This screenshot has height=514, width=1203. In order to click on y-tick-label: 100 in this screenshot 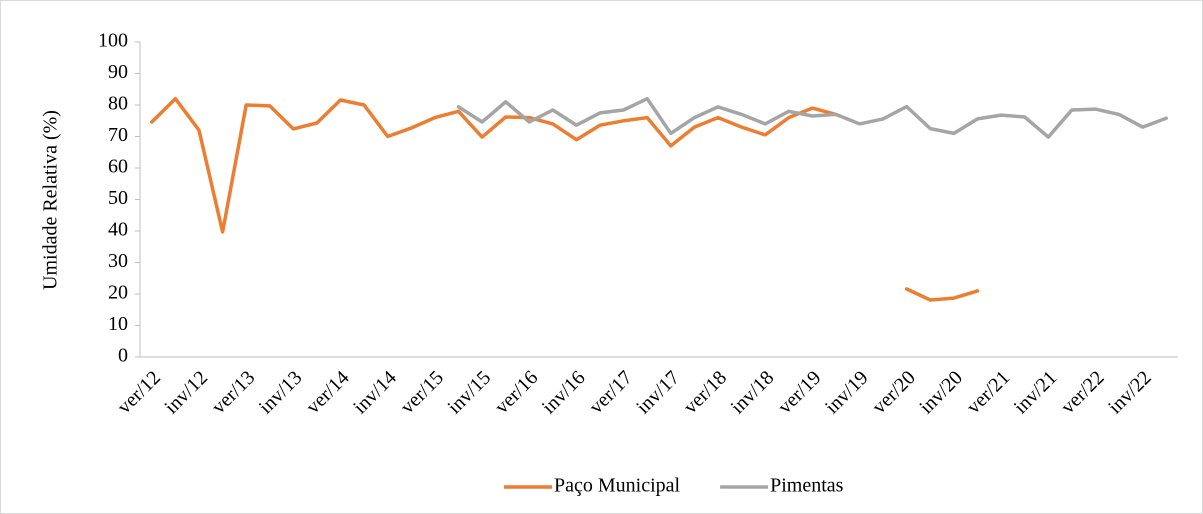, I will do `click(113, 41)`.